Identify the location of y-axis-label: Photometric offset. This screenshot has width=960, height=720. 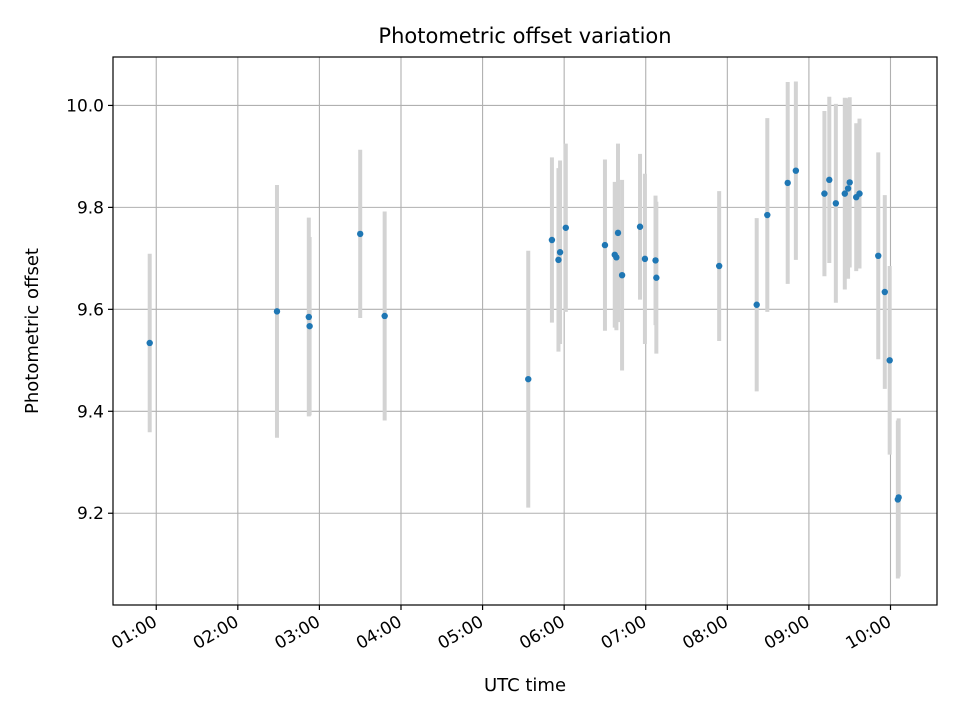
(32, 331).